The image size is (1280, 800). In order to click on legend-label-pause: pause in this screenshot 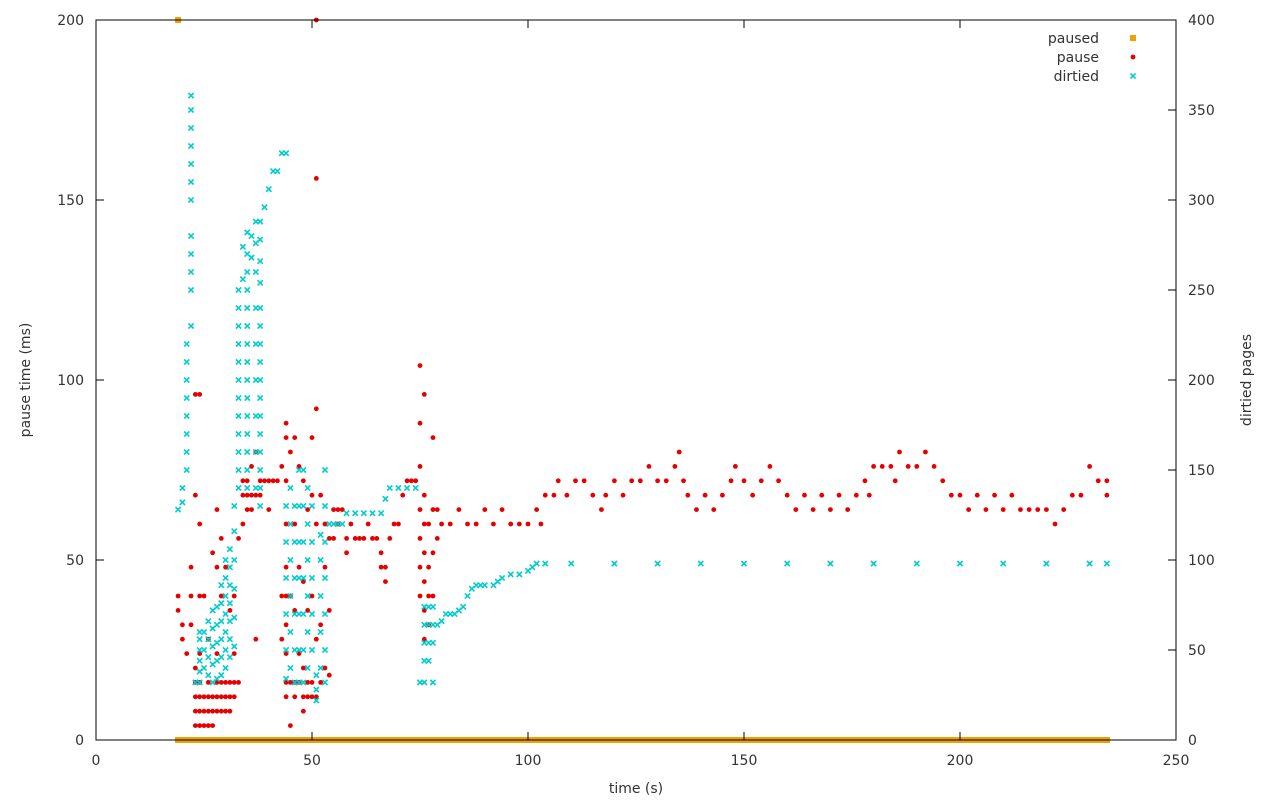, I will do `click(1078, 58)`.